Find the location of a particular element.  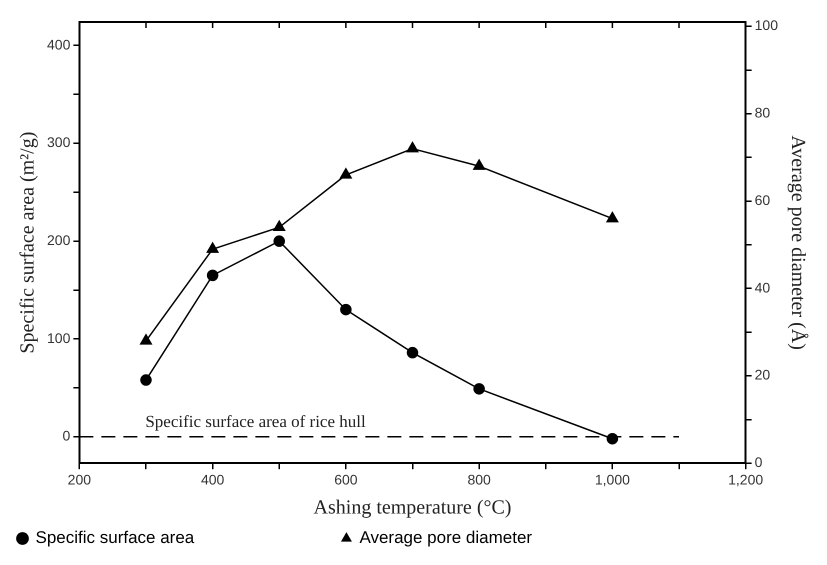

x-tick-label: 1,000 is located at coordinates (612, 479).